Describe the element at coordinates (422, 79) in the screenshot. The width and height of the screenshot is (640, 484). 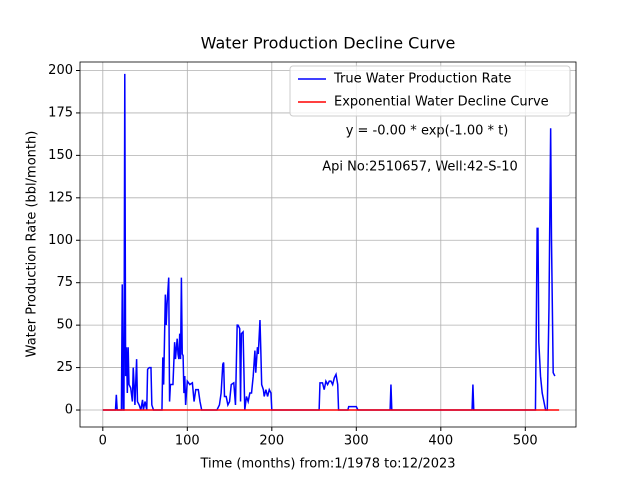
I see `legend-label: True Water Production Rate` at that location.